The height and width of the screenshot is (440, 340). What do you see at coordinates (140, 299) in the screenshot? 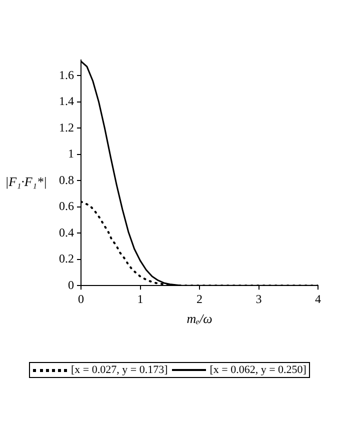
I see `x-tick-label: 1` at bounding box center [140, 299].